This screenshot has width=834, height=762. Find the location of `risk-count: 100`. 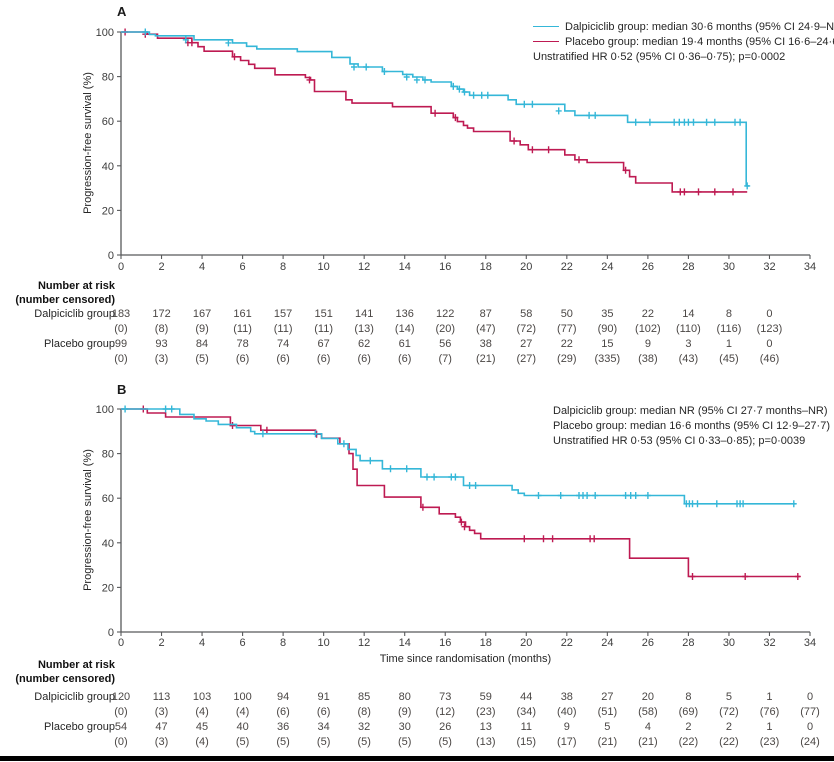

risk-count: 100 is located at coordinates (242, 697).